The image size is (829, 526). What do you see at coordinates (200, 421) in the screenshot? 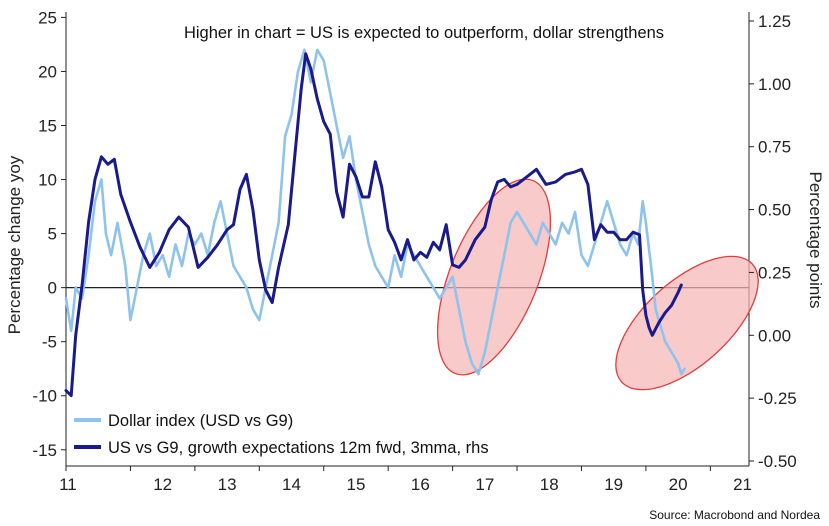
I see `legend-label-dollar: Dollar index (USD vs G9)` at bounding box center [200, 421].